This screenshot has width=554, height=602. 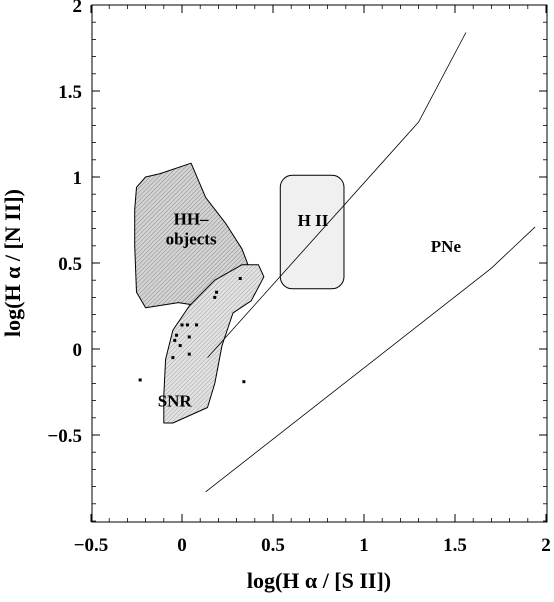 I want to click on y-tick-label: 0.5, so click(x=70, y=264).